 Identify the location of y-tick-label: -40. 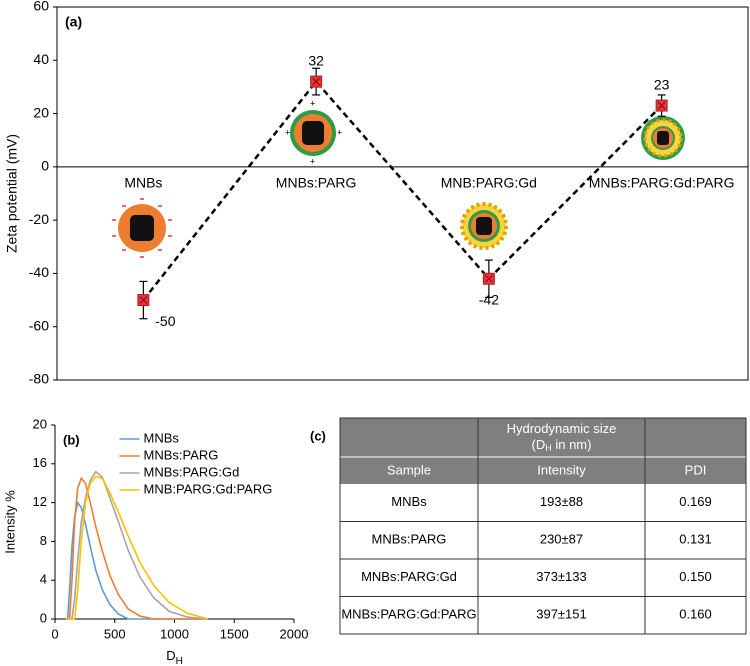
(39, 272).